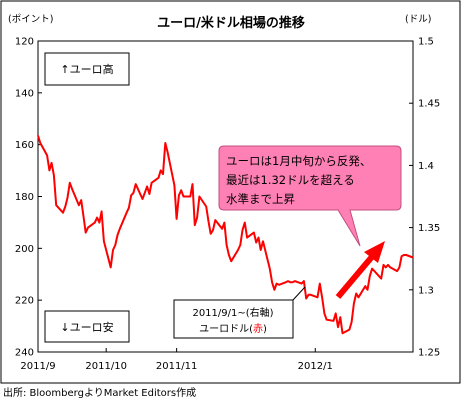 This screenshot has width=462, height=400. I want to click on series-label-leader, so click(299, 293).